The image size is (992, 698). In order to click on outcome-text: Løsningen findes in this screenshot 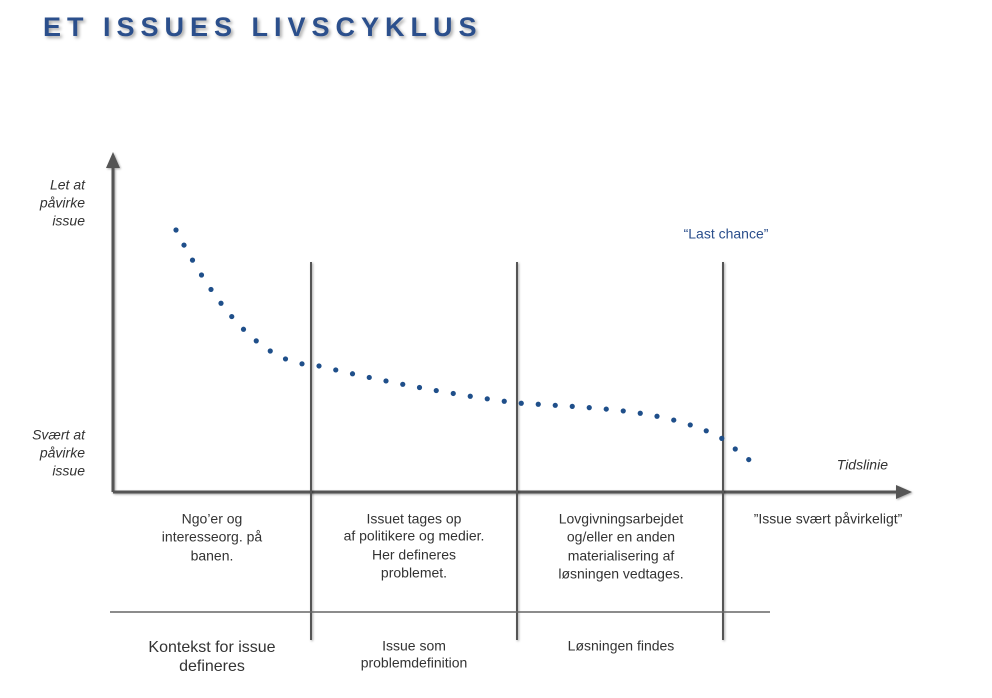, I will do `click(621, 646)`.